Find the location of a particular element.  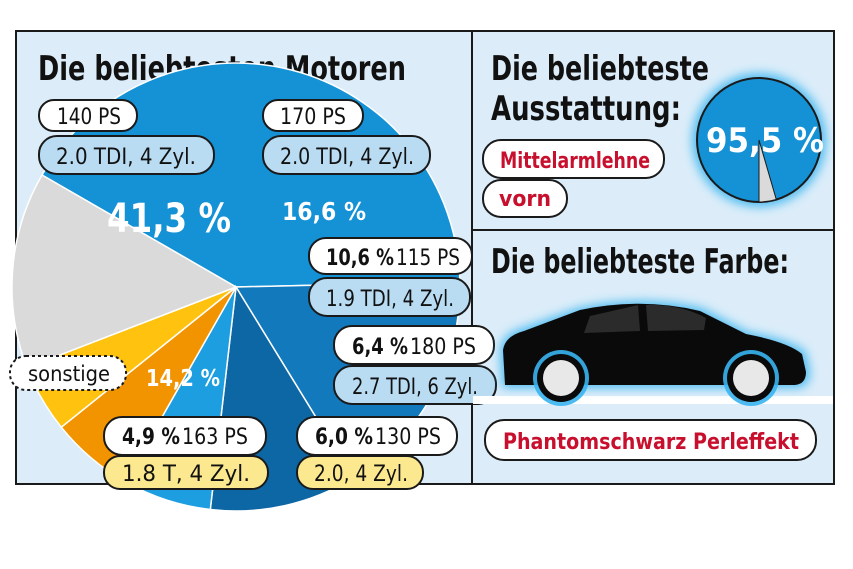

equipment-item-line1: Mittelarmlehne is located at coordinates (575, 161).